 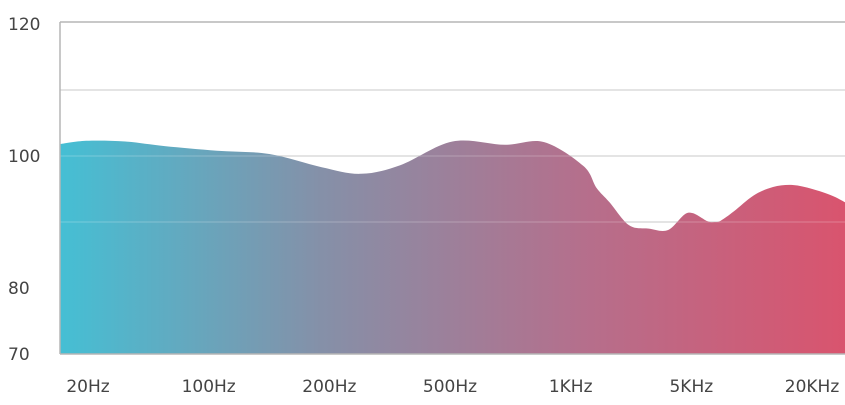 What do you see at coordinates (24, 25) in the screenshot?
I see `y-tick-label: 120` at bounding box center [24, 25].